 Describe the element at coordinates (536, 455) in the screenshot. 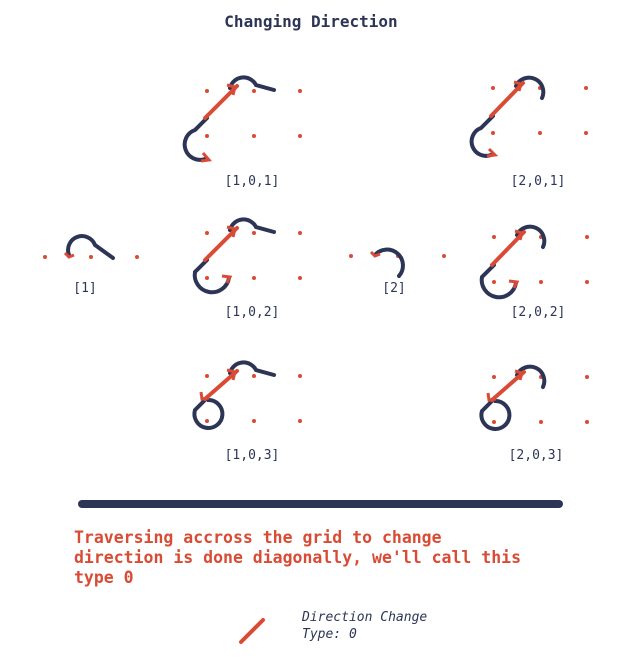

I see `caption-2-0-3: [2,0,3]` at that location.